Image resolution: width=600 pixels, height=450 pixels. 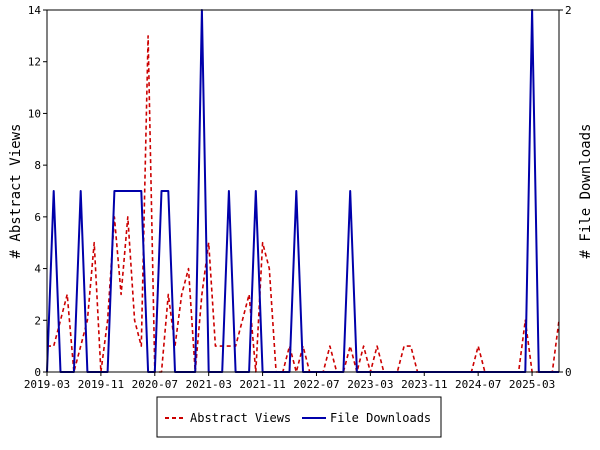 What do you see at coordinates (16, 191) in the screenshot?
I see `y-axis-title-left: # Abstract Views` at bounding box center [16, 191].